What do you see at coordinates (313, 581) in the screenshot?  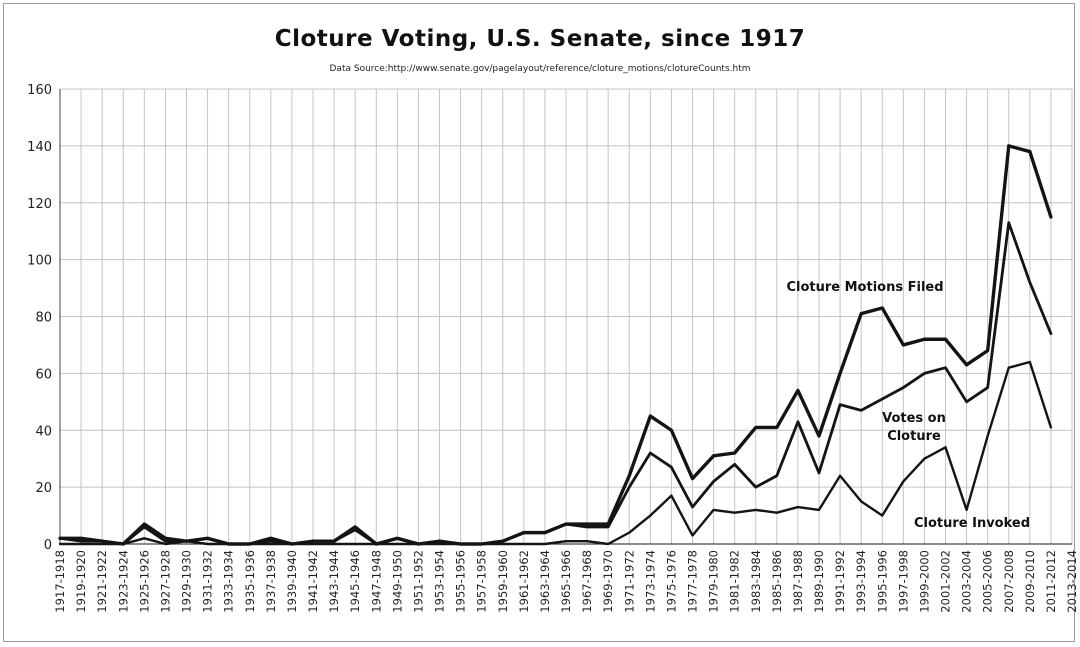 I see `x-tick-label: 1941-1942` at bounding box center [313, 581].